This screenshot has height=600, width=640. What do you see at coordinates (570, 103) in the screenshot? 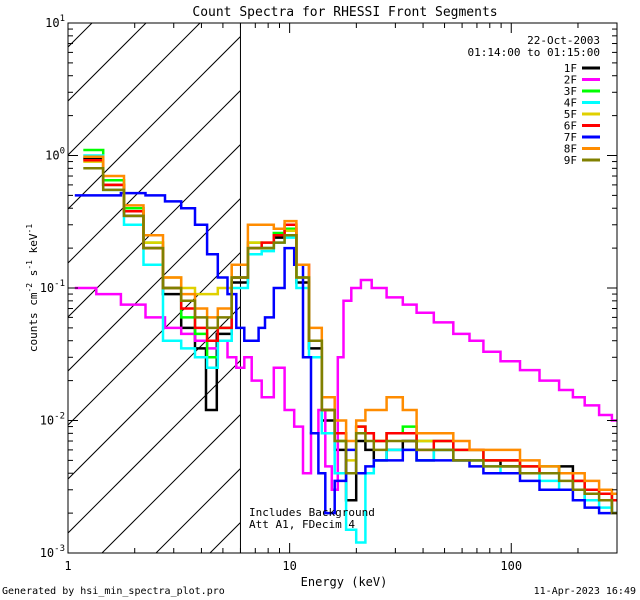
I see `legend-label-4F: 4F` at bounding box center [570, 103].